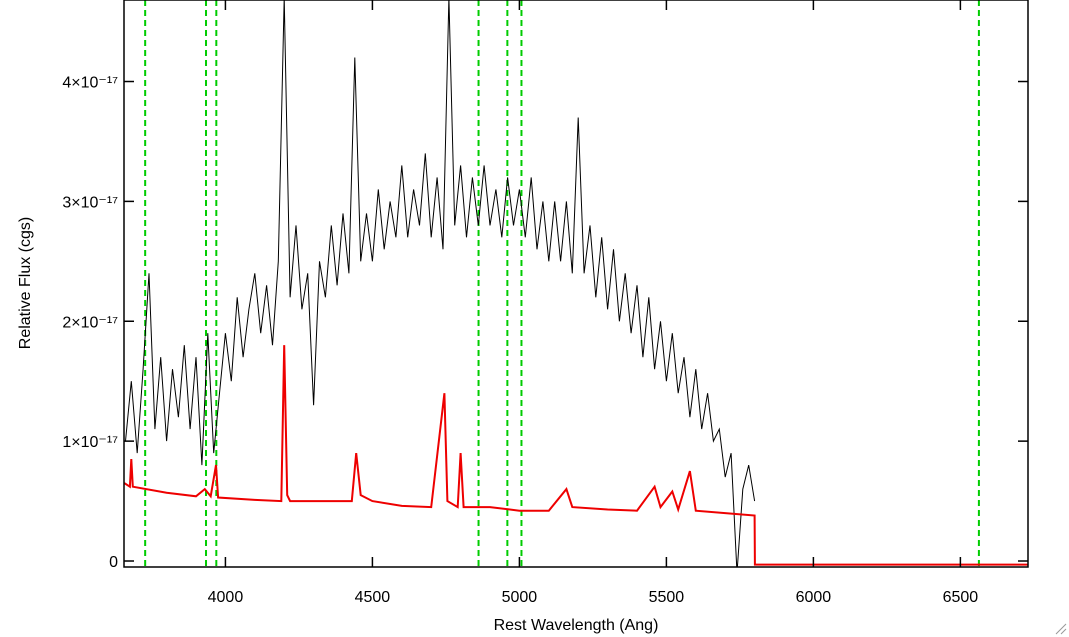  Describe the element at coordinates (667, 597) in the screenshot. I see `x-tick-label: 5500` at that location.